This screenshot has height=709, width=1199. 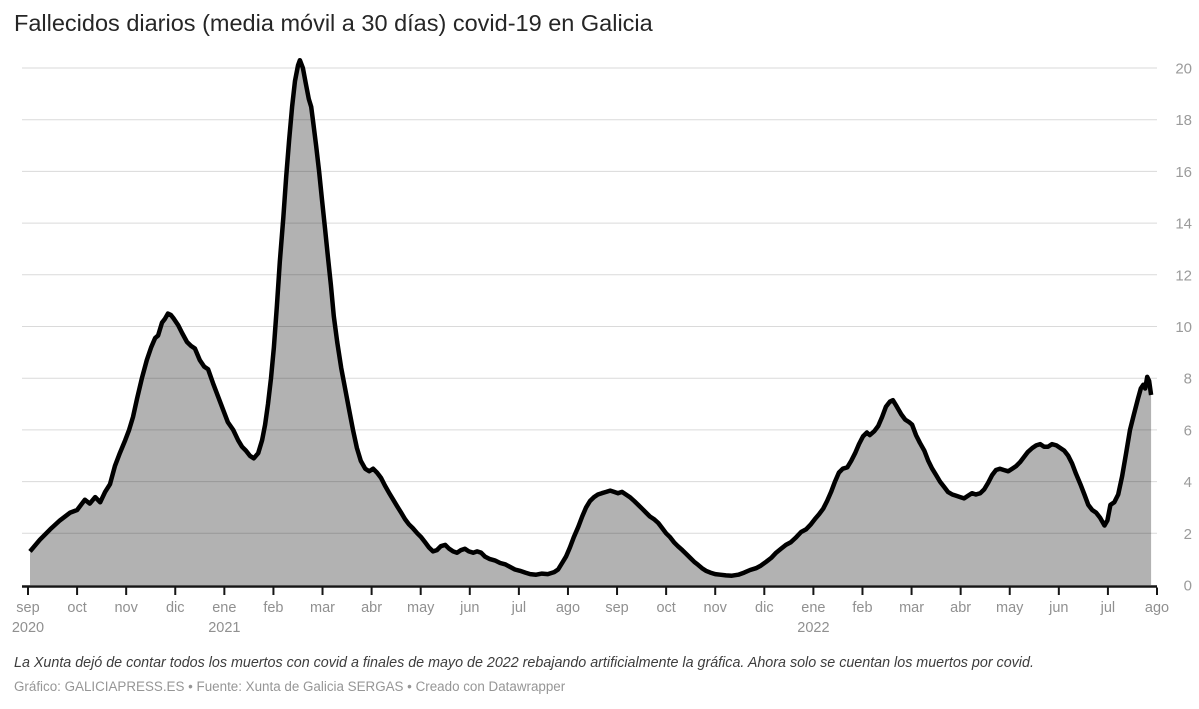 I want to click on svg-text: 0, so click(x=1188, y=586).